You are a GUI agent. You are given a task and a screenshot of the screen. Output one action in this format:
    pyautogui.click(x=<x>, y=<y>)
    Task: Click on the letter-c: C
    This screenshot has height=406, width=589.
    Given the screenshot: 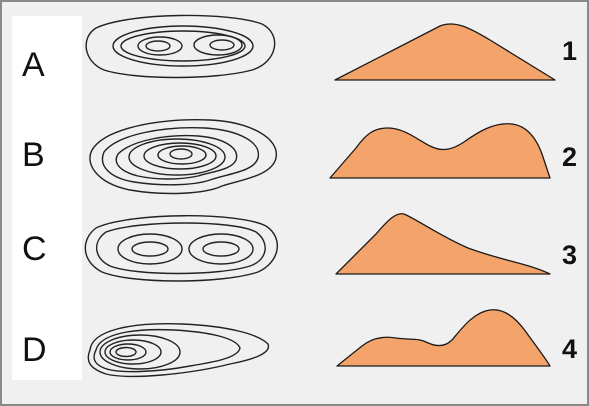 What is the action you would take?
    pyautogui.click(x=34, y=249)
    